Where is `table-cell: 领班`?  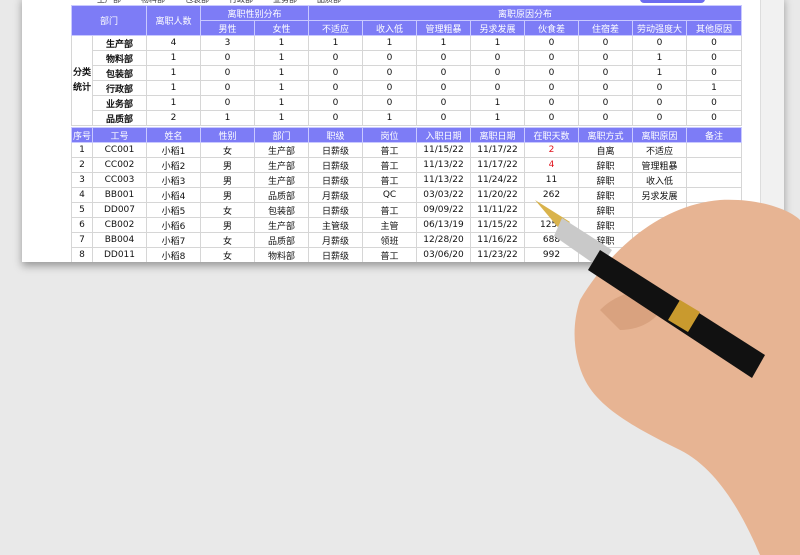 table-cell: 领班 is located at coordinates (389, 240).